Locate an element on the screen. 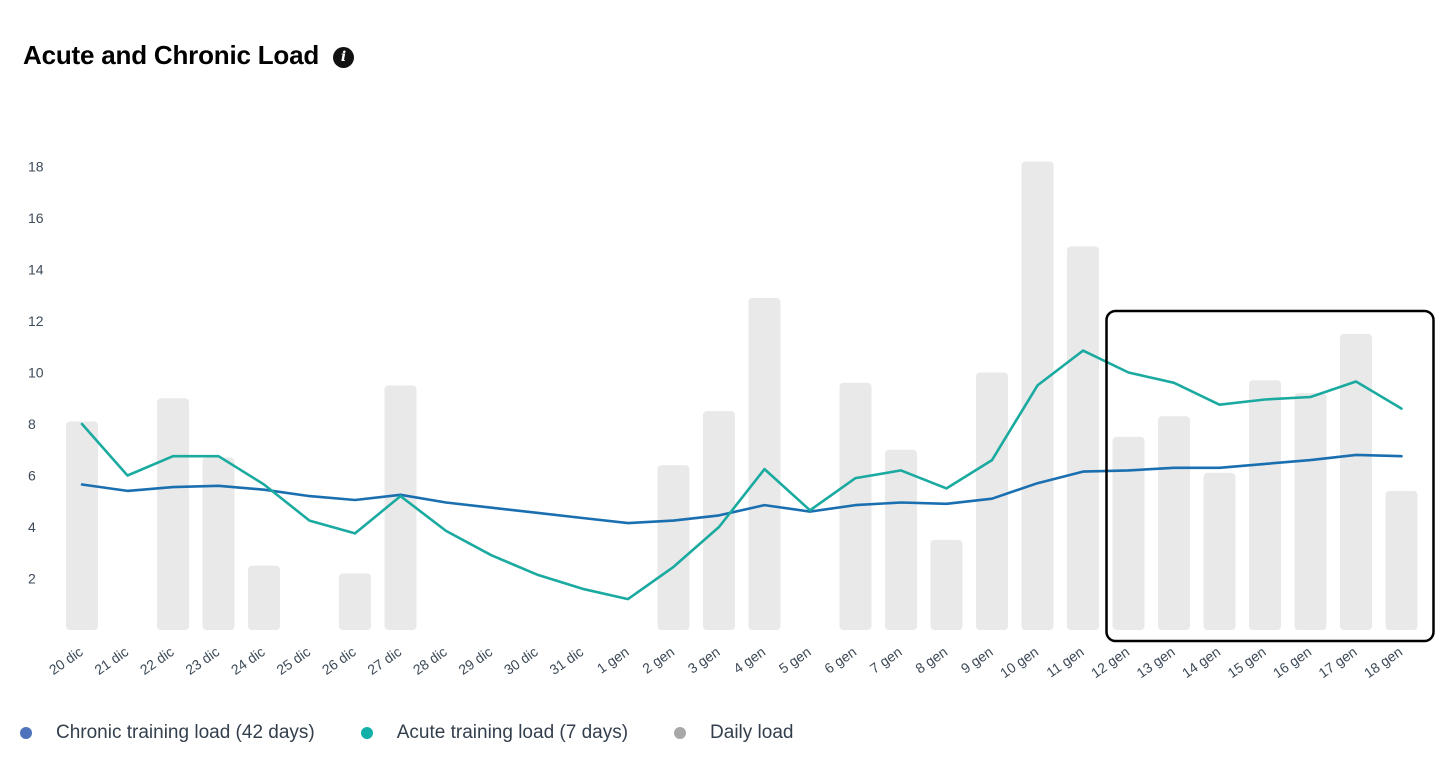 Image resolution: width=1456 pixels, height=777 pixels. chart-header: Acute and Chronic Load i is located at coordinates (189, 55).